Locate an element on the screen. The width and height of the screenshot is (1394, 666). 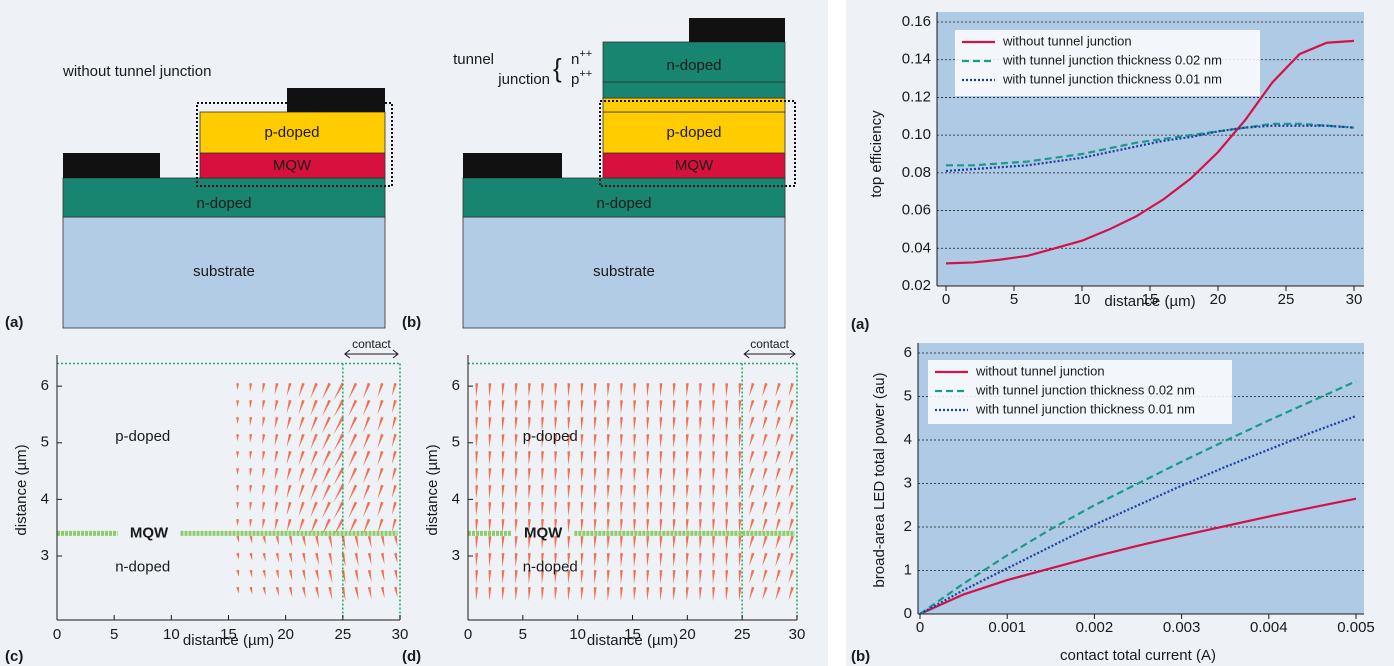
x-tick-label: 0.002 is located at coordinates (1095, 627).